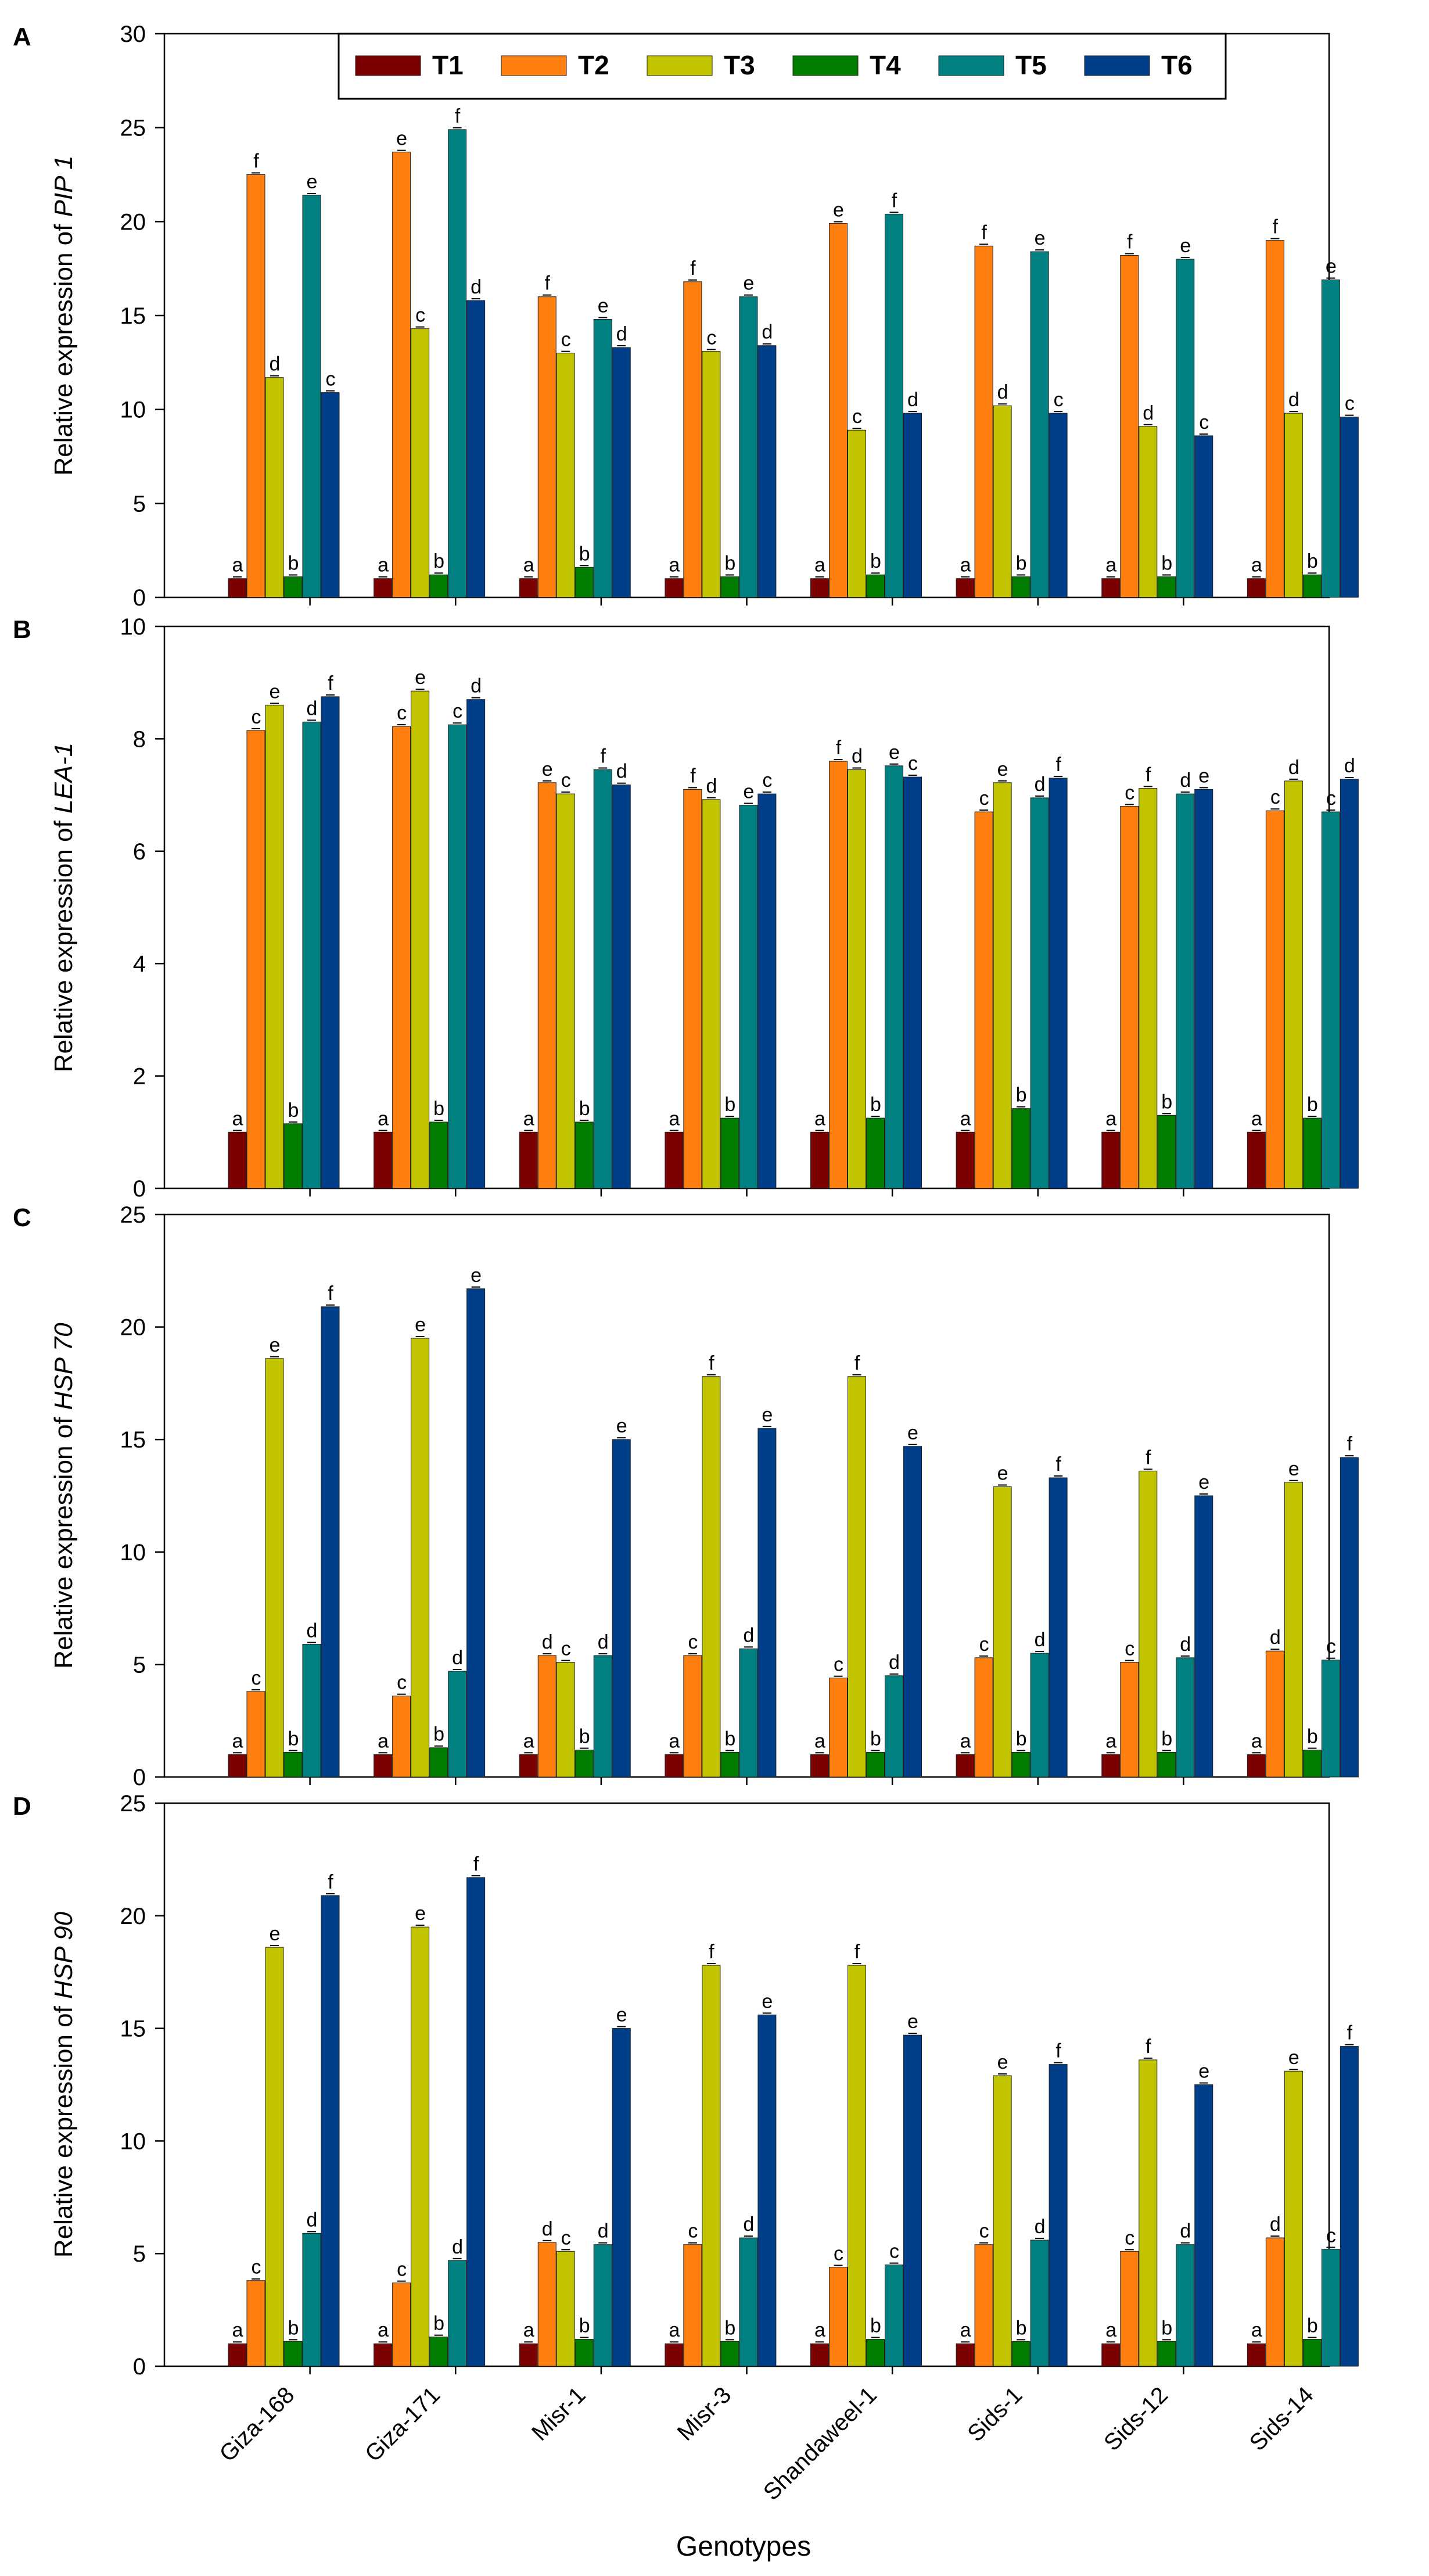 Image resolution: width=1429 pixels, height=2576 pixels. What do you see at coordinates (133, 222) in the screenshot?
I see `y-tick-label: 20` at bounding box center [133, 222].